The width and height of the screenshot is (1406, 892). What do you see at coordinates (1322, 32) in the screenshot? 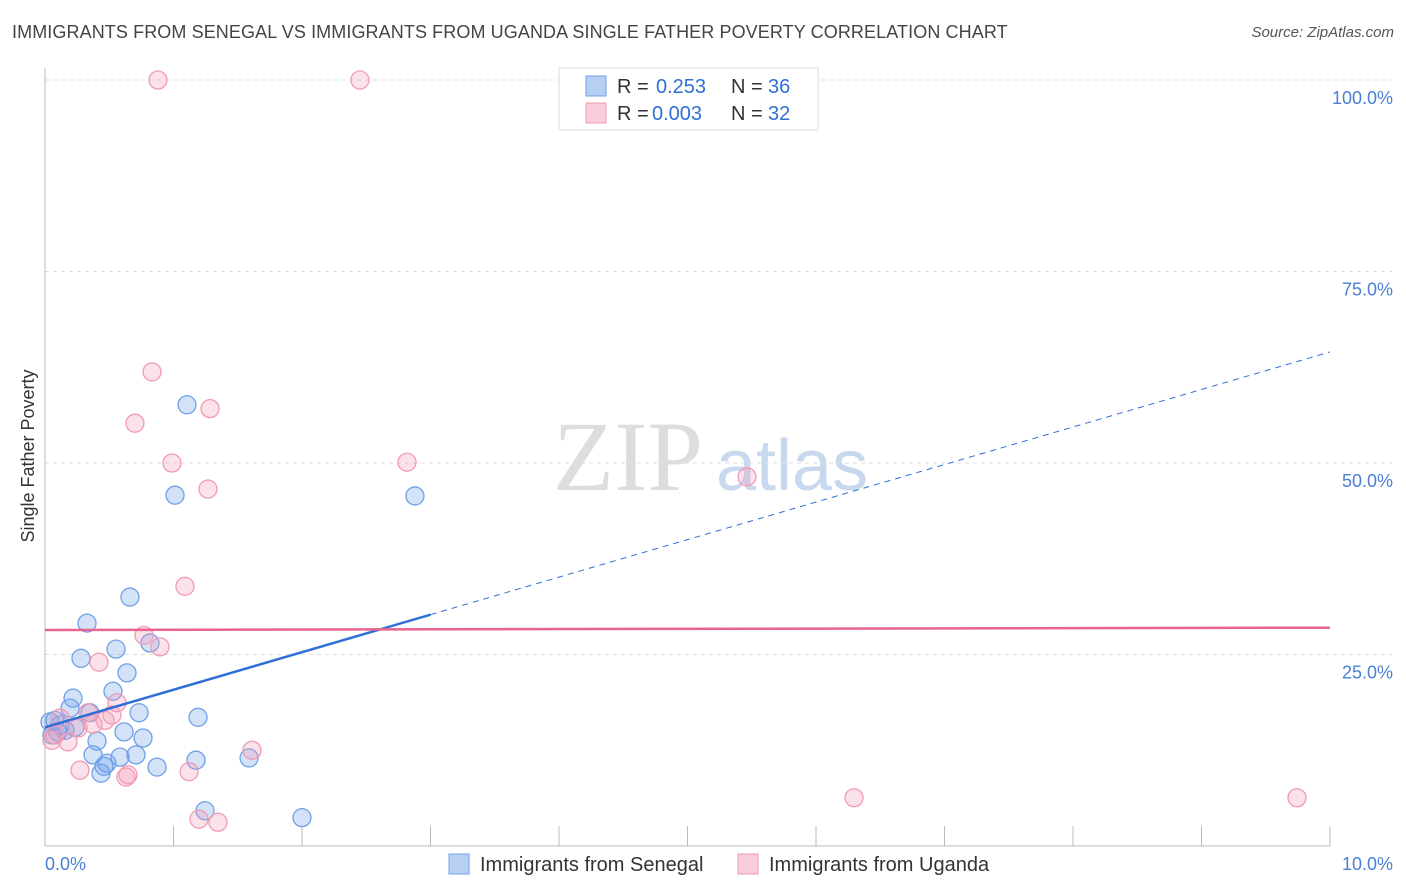
I see `source-label: Source: ZipAtlas.com` at bounding box center [1322, 32].